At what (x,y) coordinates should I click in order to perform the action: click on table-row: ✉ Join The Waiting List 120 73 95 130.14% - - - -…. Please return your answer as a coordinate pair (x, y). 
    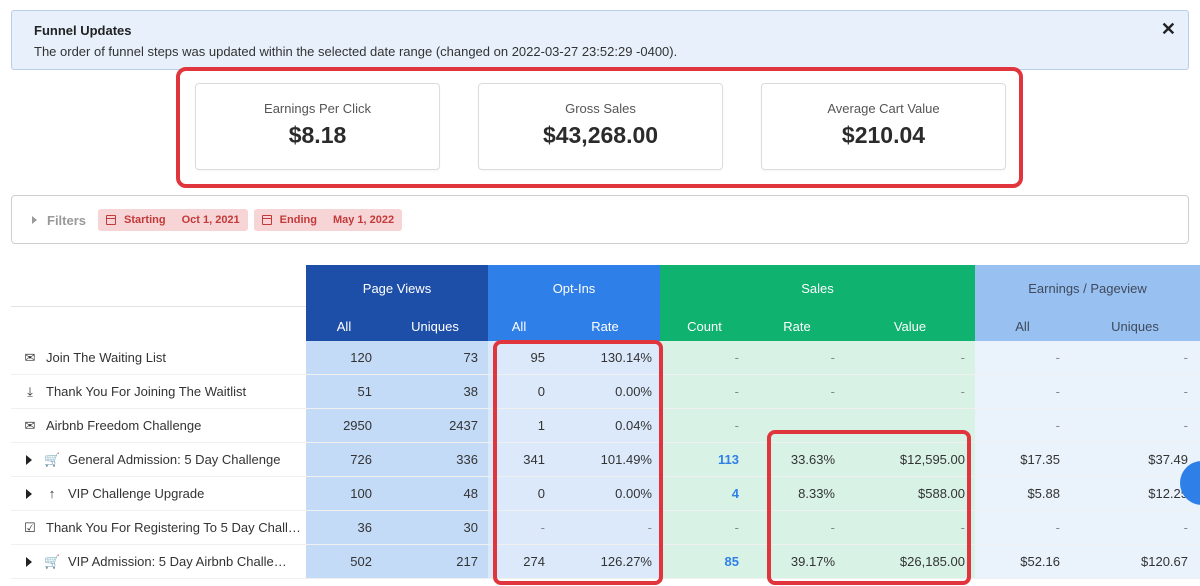
    Looking at the image, I should click on (605, 358).